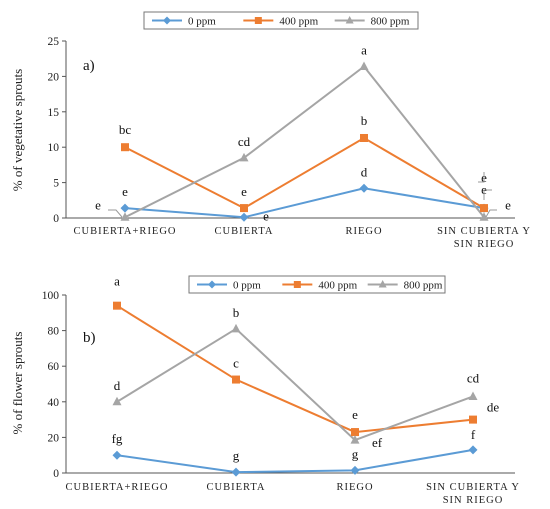 This screenshot has width=550, height=509. Describe the element at coordinates (317, 284) in the screenshot. I see `panel-b-legend` at that location.